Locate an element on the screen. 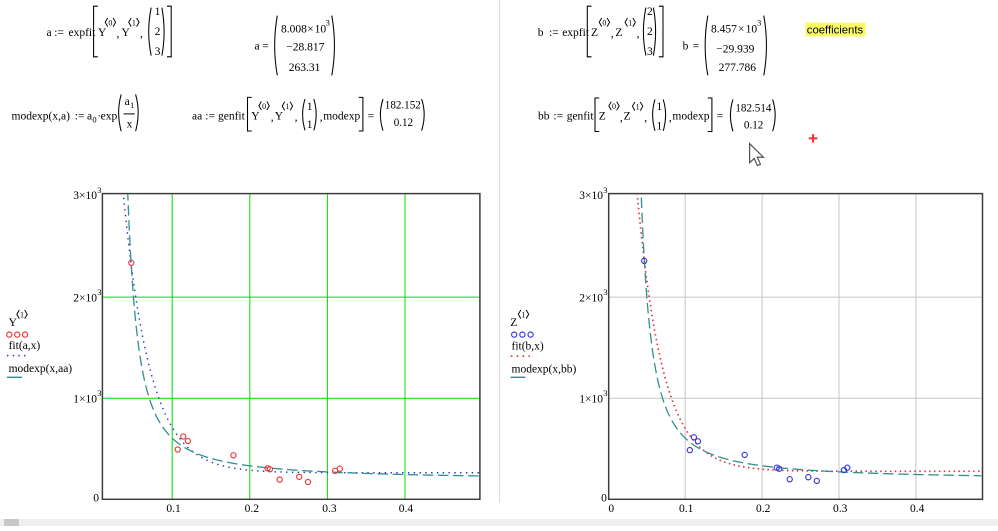  svg-text: −28.817 is located at coordinates (305, 48).